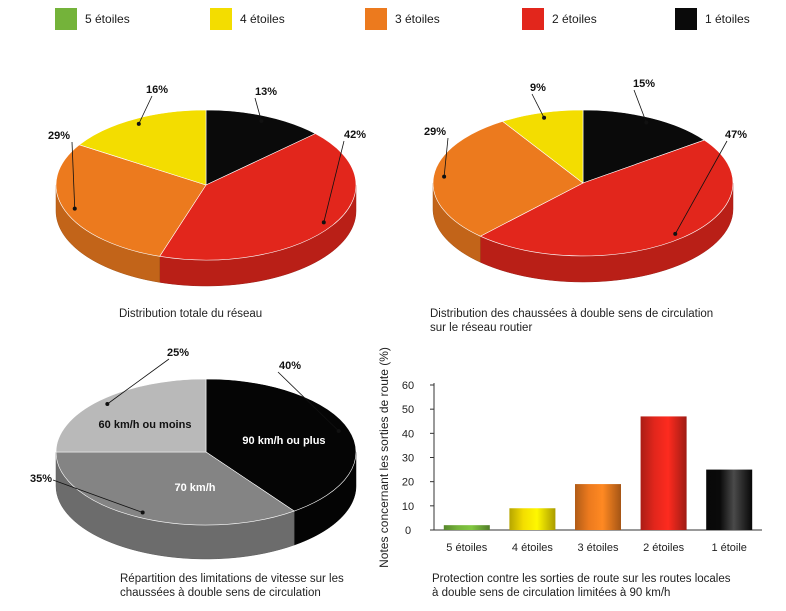  I want to click on x-tick-label: 5 étoiles, so click(466, 548).